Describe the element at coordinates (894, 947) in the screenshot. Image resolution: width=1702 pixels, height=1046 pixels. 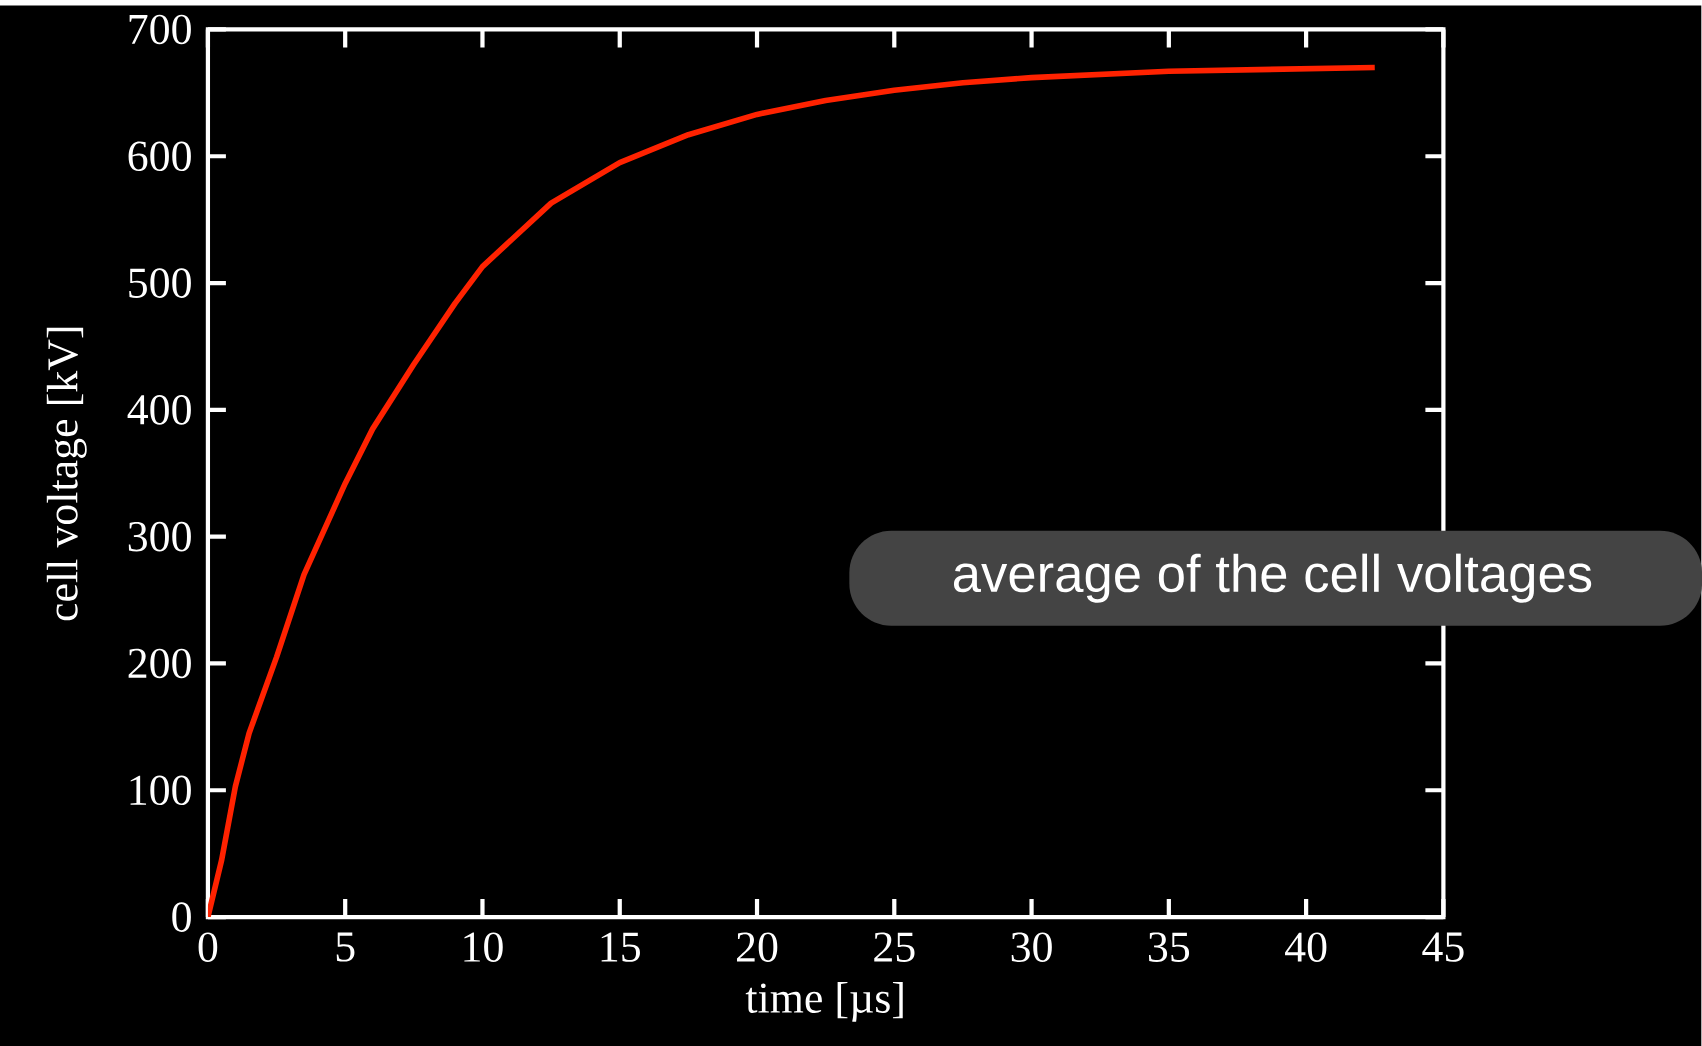
I see `x-tick-label: 25` at that location.